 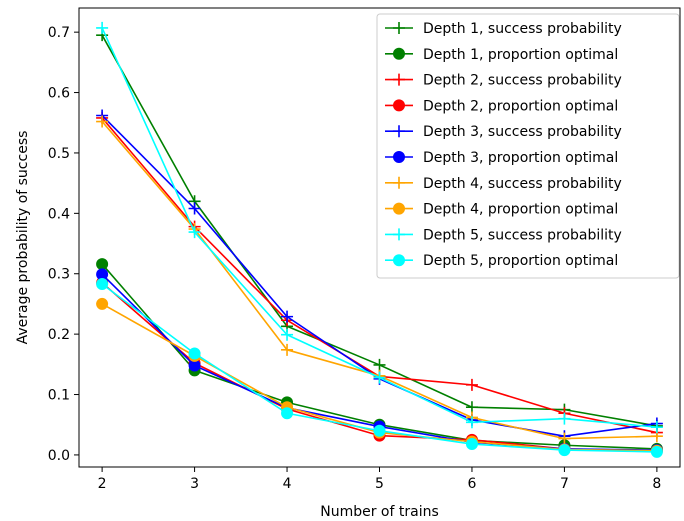 I want to click on y-tick-label: 0.6, so click(x=59, y=94).